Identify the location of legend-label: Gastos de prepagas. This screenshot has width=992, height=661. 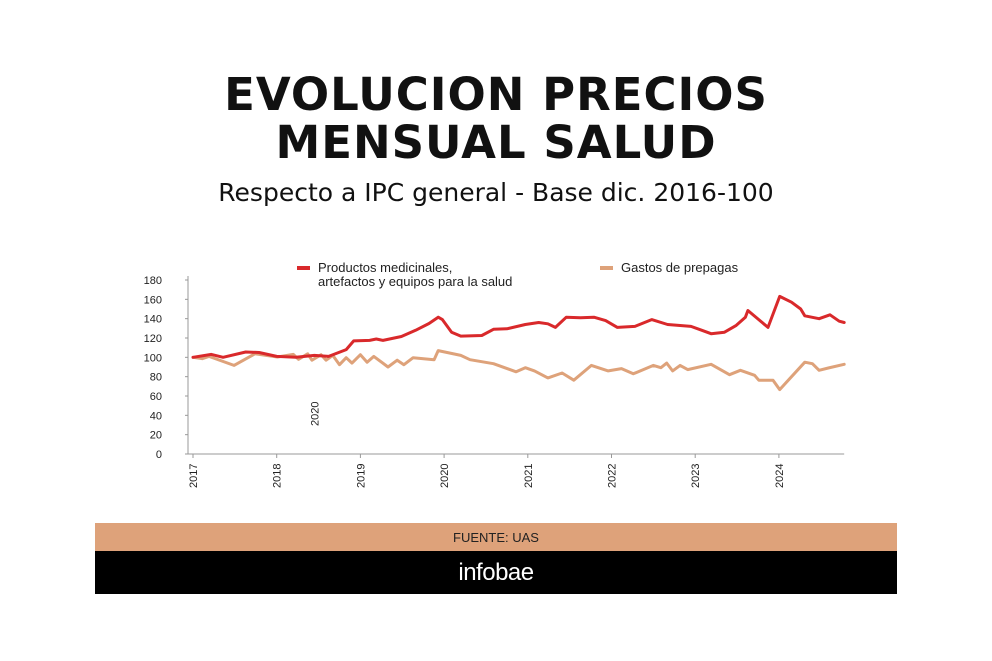
(680, 267).